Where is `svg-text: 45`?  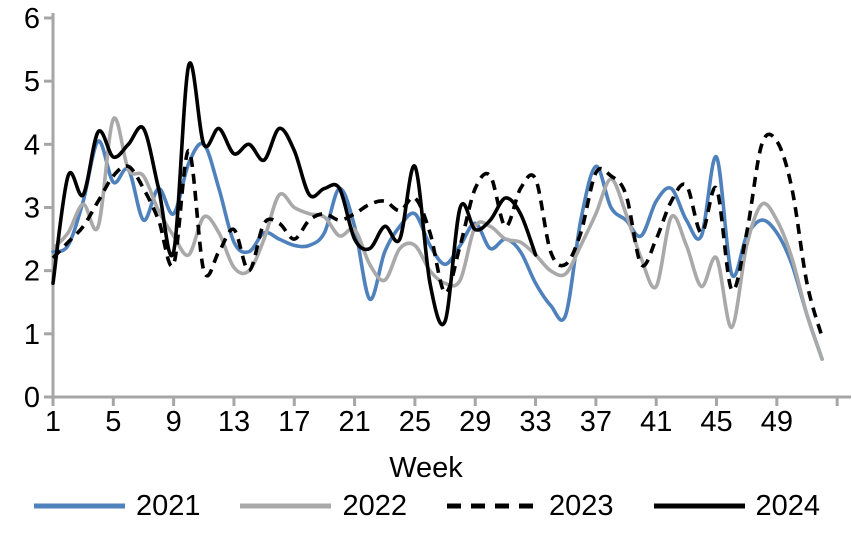 svg-text: 45 is located at coordinates (716, 422).